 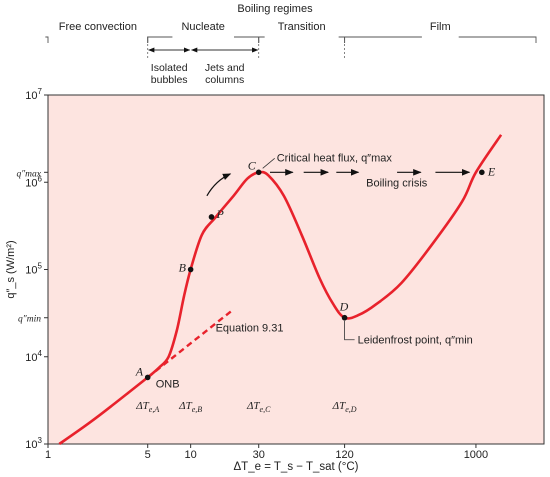 What do you see at coordinates (344, 307) in the screenshot?
I see `point-label-d: D` at bounding box center [344, 307].